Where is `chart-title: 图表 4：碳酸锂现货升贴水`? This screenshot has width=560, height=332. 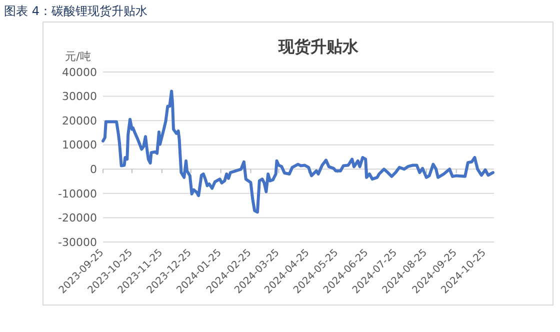 chart-title: 图表 4：碳酸锂现货升贴水 is located at coordinates (76, 11).